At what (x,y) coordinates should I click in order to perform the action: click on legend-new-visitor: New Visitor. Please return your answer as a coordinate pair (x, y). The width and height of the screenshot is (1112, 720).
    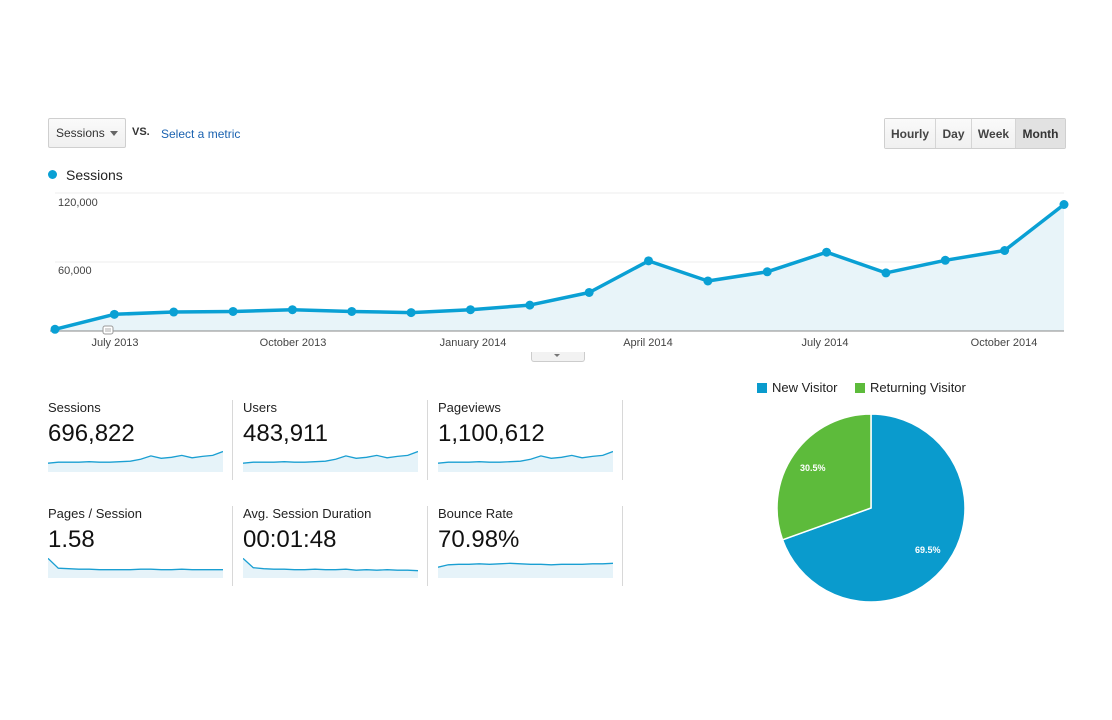
    Looking at the image, I should click on (797, 387).